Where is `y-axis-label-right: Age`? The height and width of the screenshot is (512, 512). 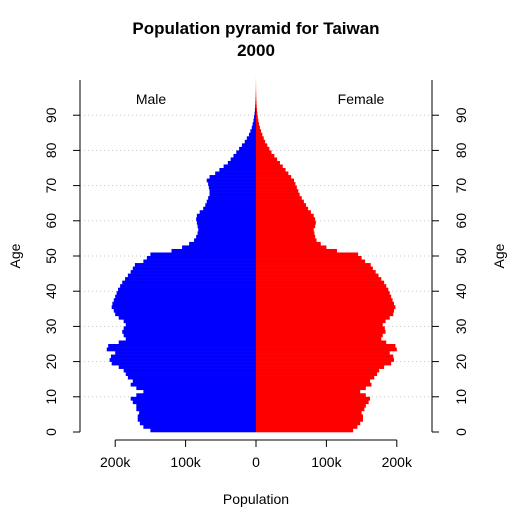 y-axis-label-right: Age is located at coordinates (499, 255).